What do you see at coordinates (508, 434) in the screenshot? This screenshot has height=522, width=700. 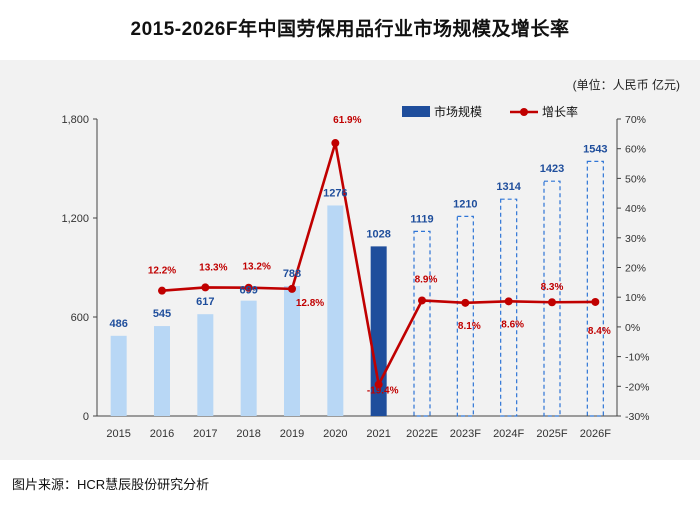 I see `x-tick-label: 2024F` at bounding box center [508, 434].